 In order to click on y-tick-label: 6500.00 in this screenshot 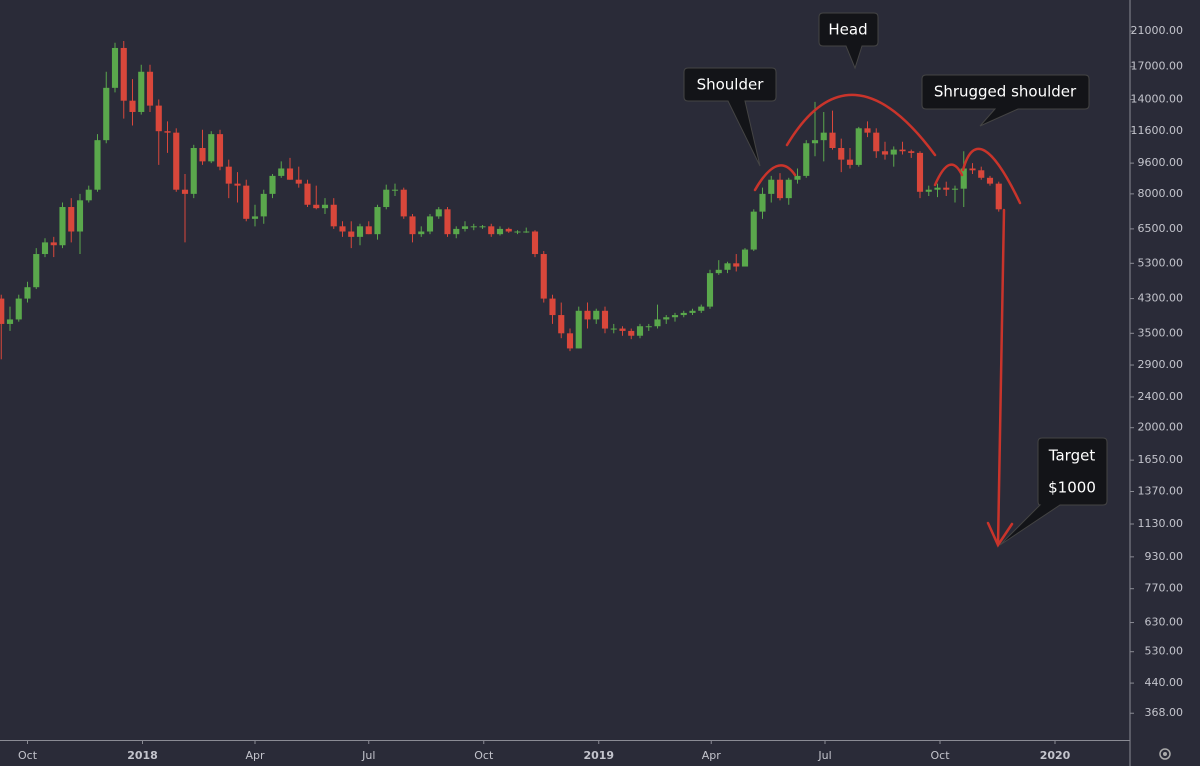, I will do `click(1161, 228)`.